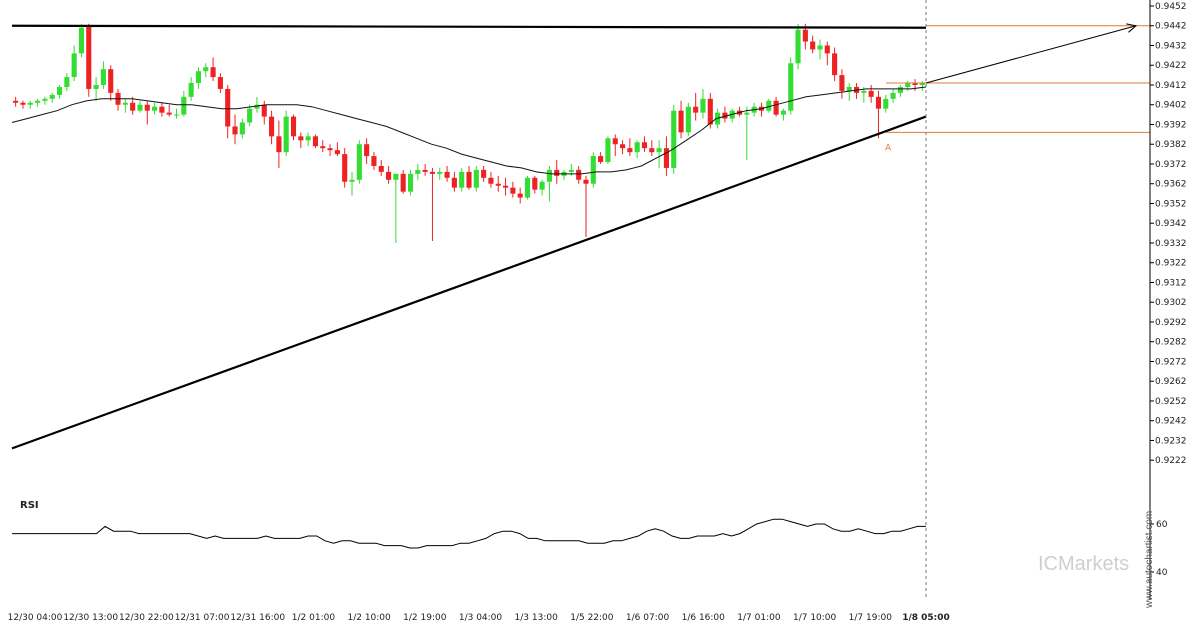 The height and width of the screenshot is (630, 1200). What do you see at coordinates (1171, 244) in the screenshot?
I see `price-tick-label: 0.9332` at bounding box center [1171, 244].